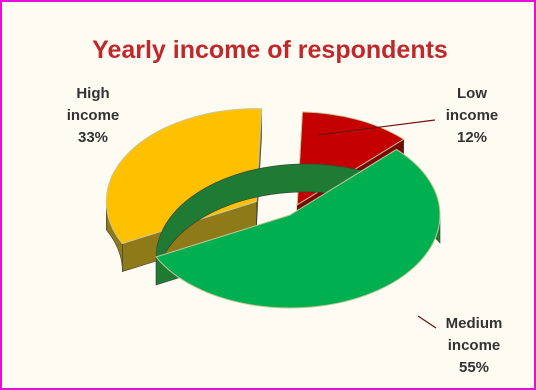  I want to click on slice-high-income, so click(184, 190).